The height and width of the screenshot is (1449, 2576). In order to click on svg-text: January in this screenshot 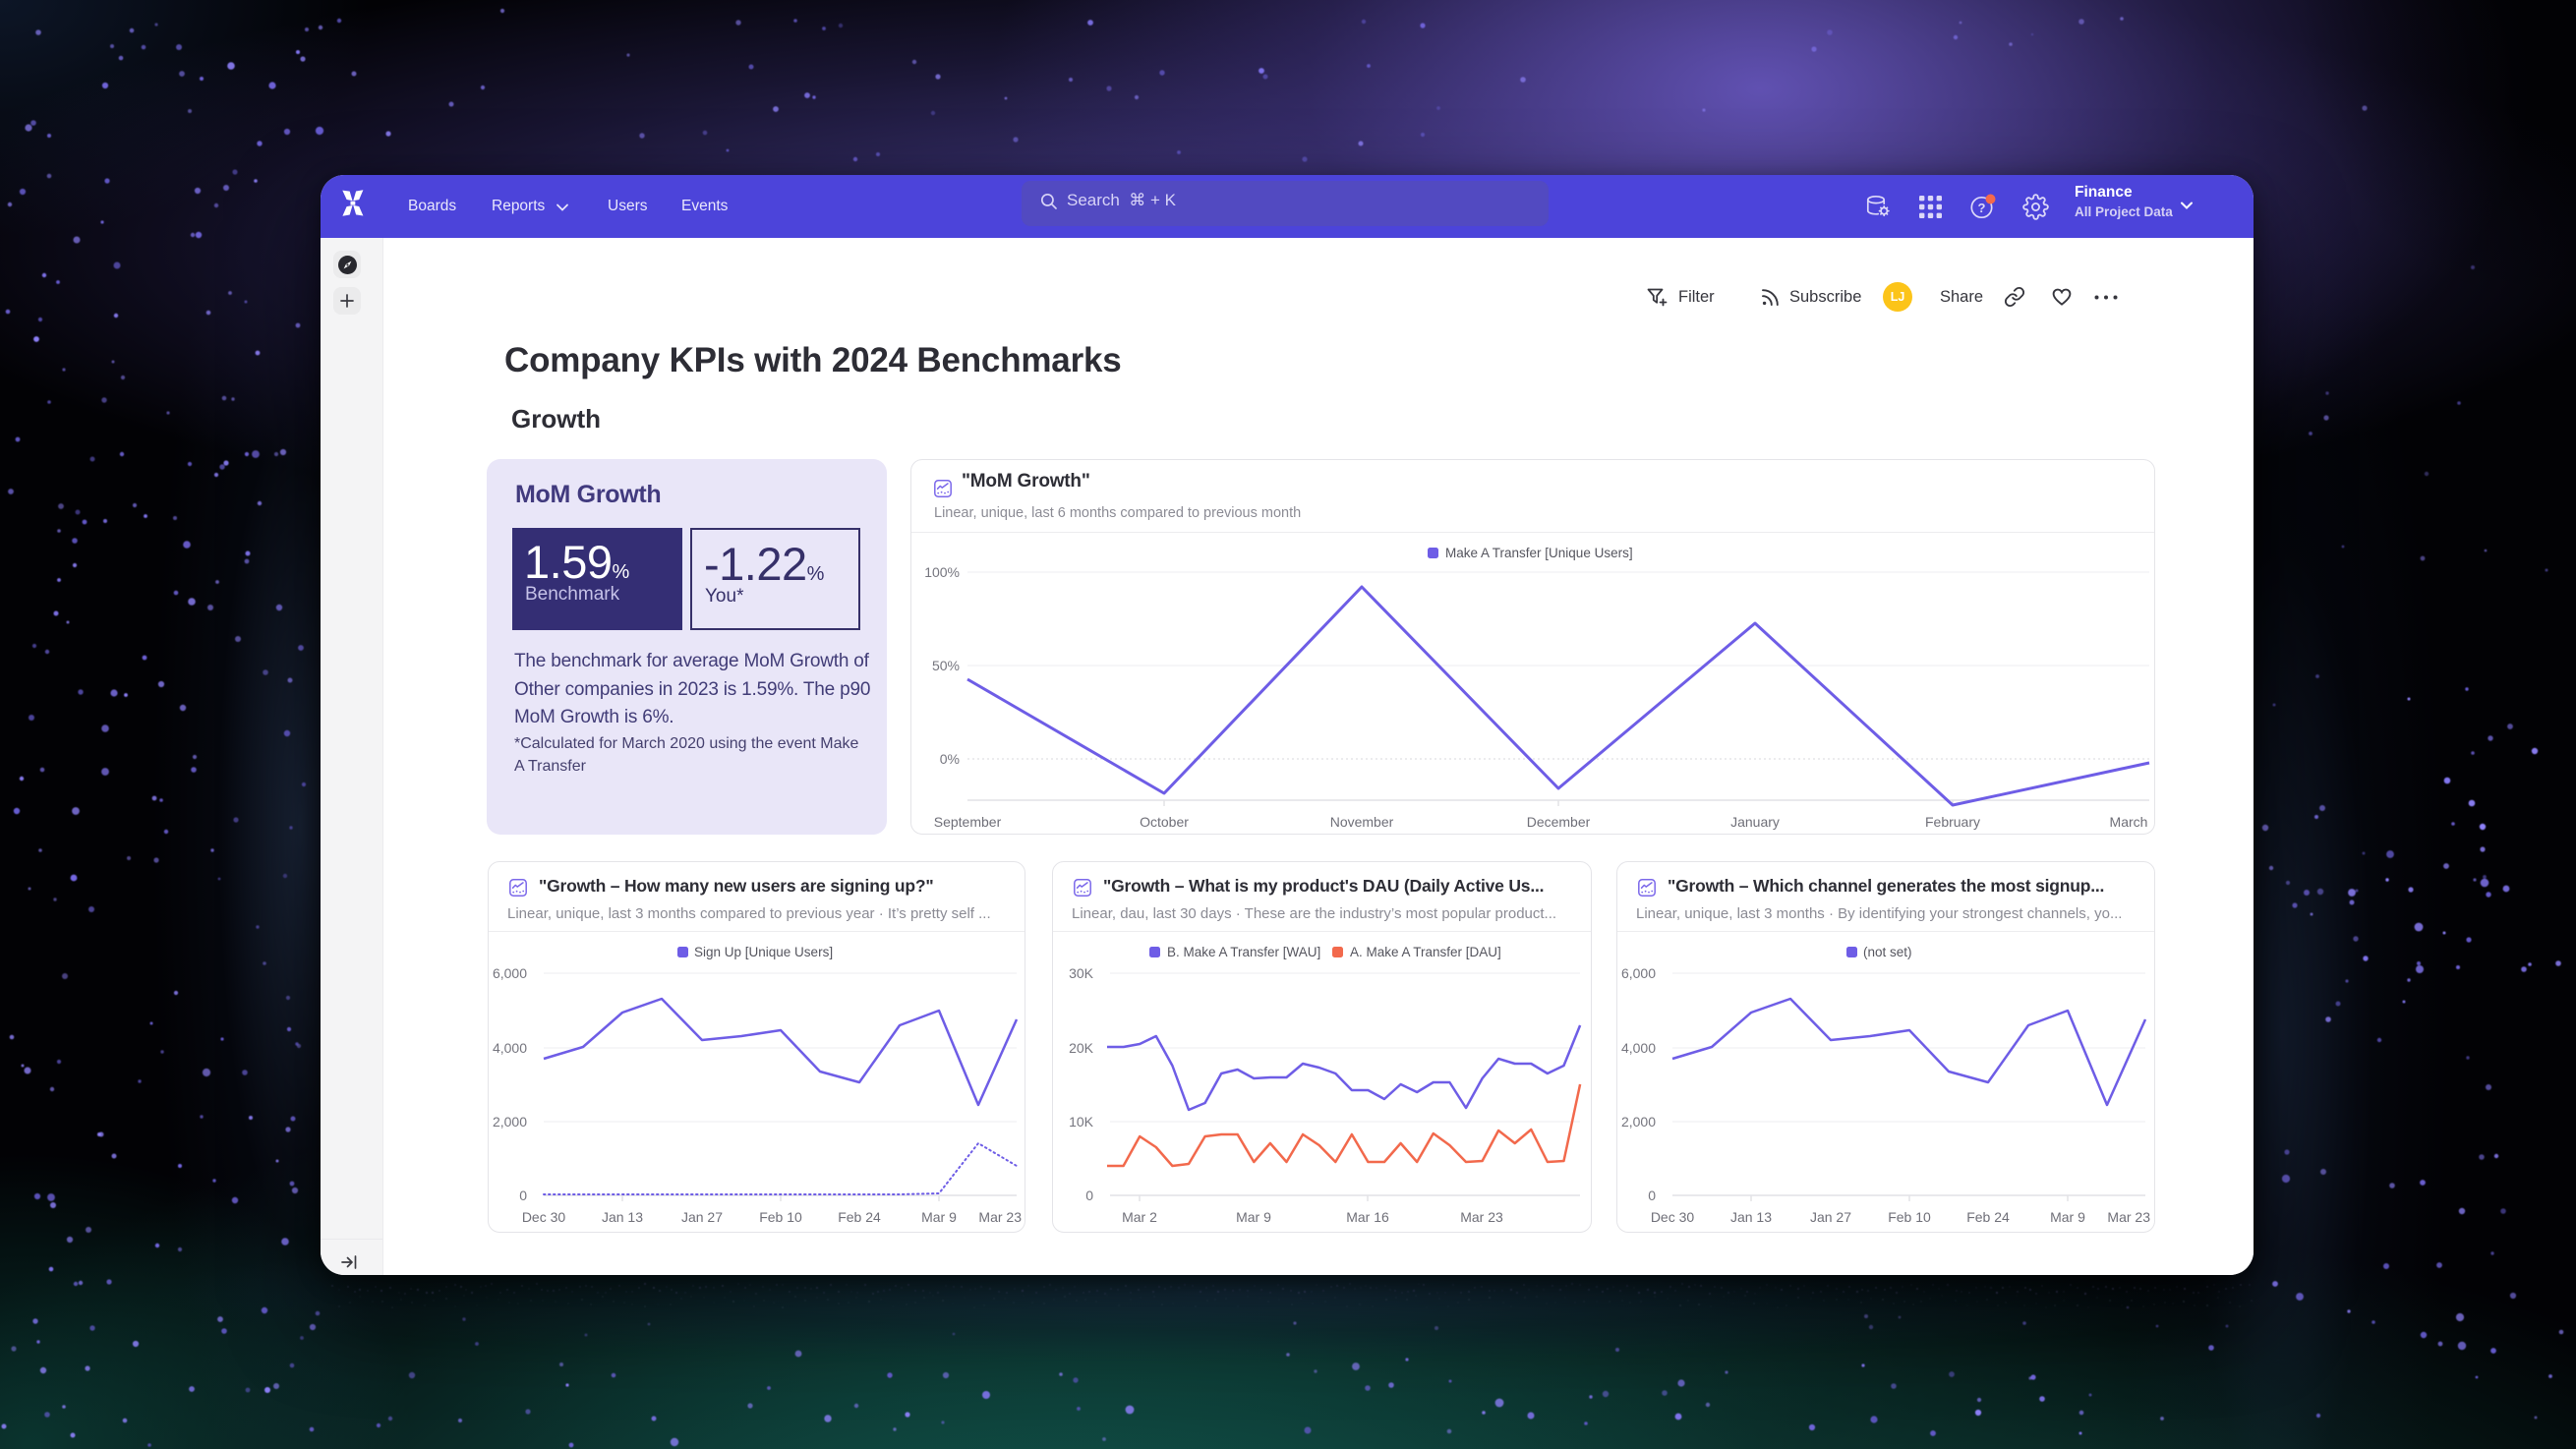, I will do `click(1755, 822)`.